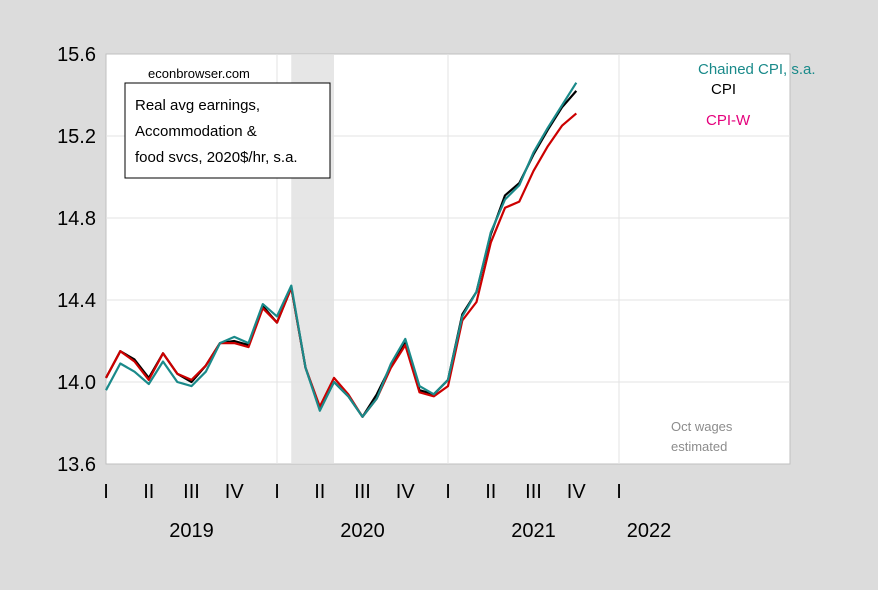 This screenshot has width=878, height=590. I want to click on chart-title-line-3: food svcs, 2020$/hr, s.a., so click(216, 157).